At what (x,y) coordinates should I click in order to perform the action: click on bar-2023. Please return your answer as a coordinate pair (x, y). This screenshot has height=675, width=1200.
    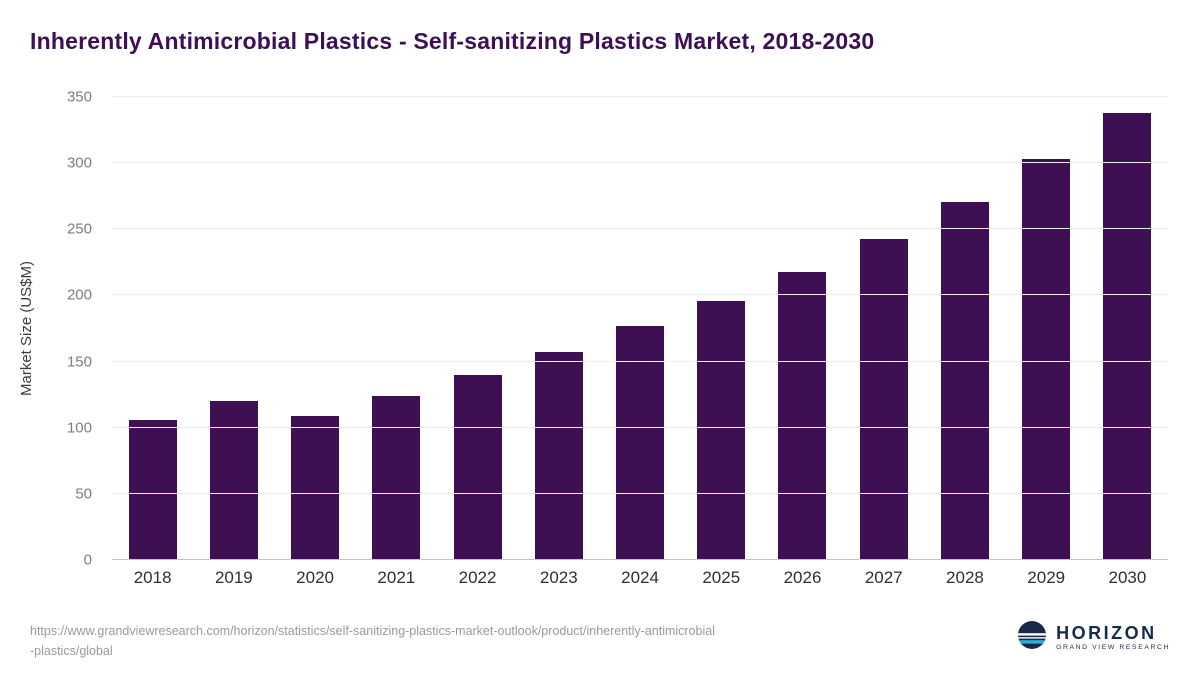
    Looking at the image, I should click on (558, 456).